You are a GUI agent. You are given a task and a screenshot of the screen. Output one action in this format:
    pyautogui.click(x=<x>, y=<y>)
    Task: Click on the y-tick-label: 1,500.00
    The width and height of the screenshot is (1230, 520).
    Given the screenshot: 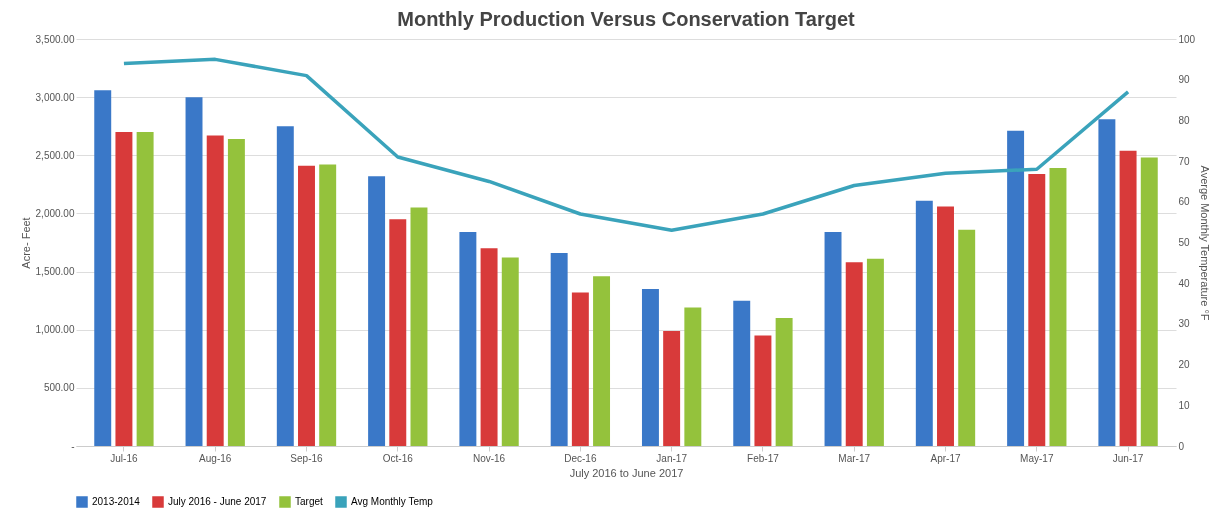 What is the action you would take?
    pyautogui.click(x=55, y=272)
    